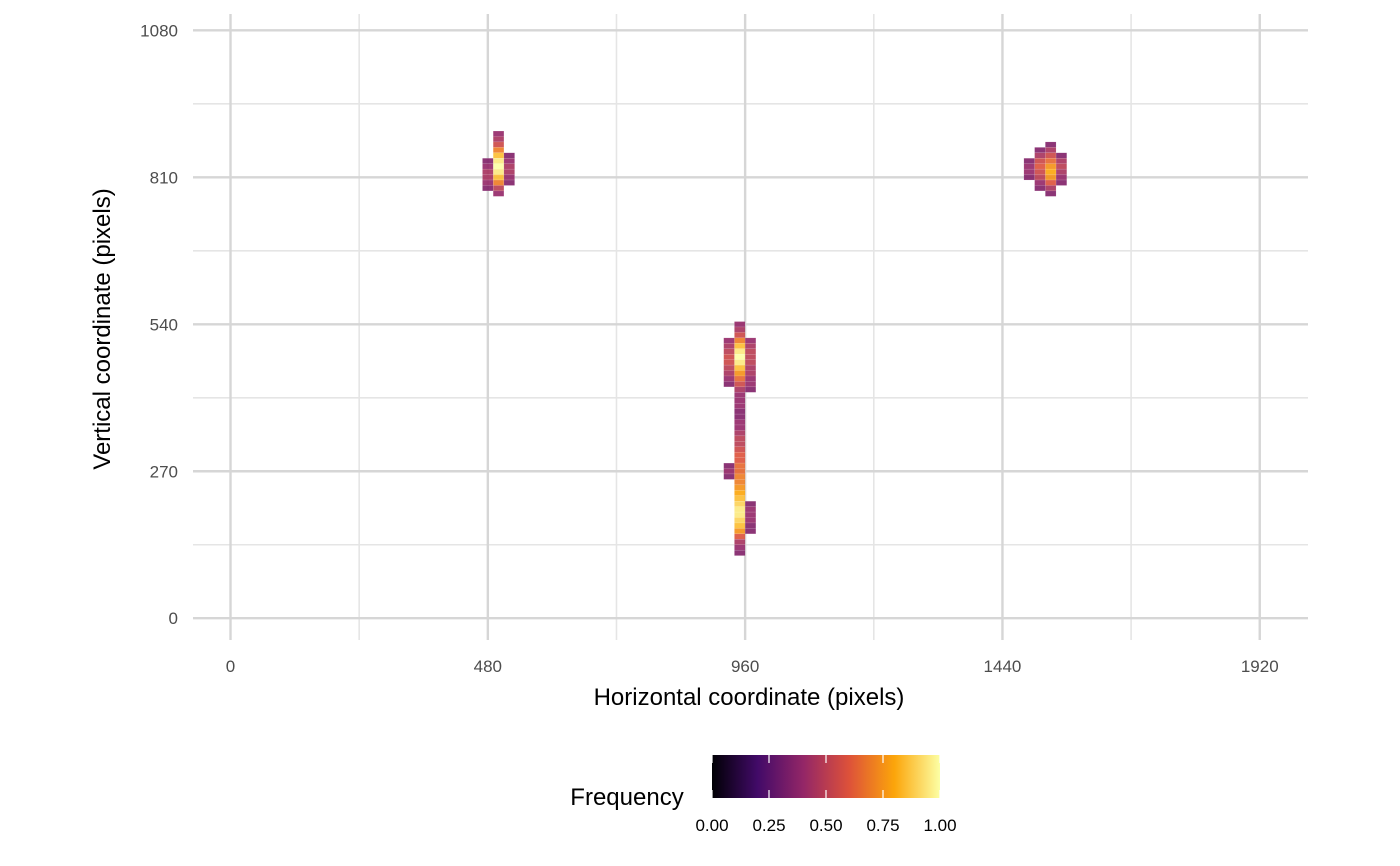 This screenshot has width=1400, height=866. What do you see at coordinates (488, 666) in the screenshot?
I see `x-tick-label: 480` at bounding box center [488, 666].